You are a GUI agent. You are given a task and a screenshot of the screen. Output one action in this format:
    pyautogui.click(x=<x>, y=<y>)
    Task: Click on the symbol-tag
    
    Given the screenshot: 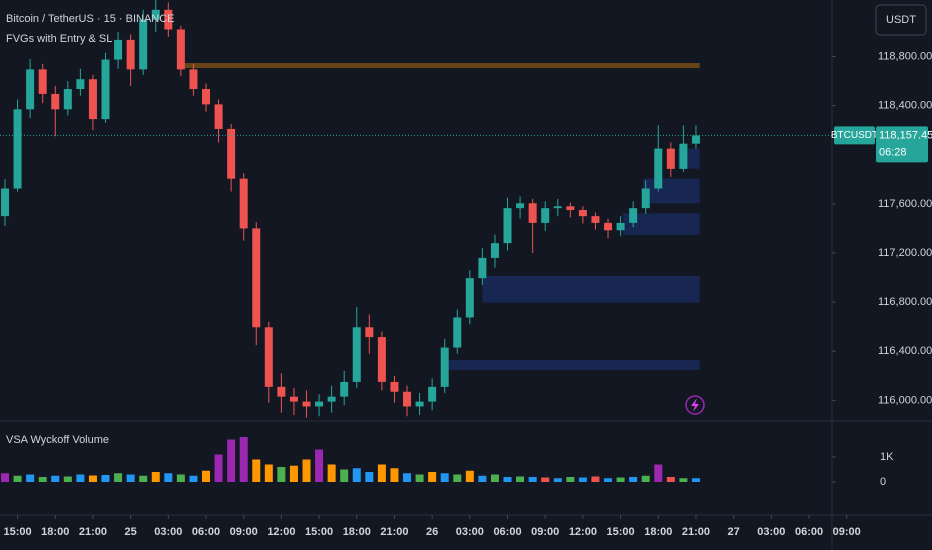 What is the action you would take?
    pyautogui.click(x=854, y=135)
    